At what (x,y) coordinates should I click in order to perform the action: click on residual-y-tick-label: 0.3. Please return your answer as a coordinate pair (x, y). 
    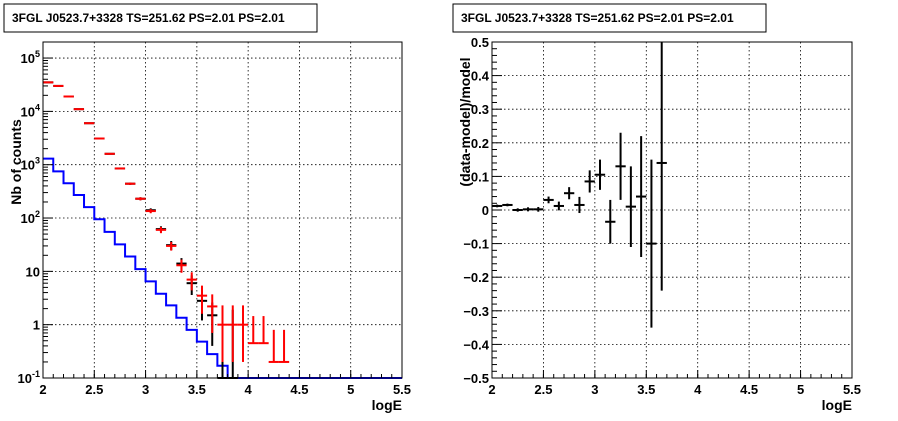
    Looking at the image, I should click on (480, 109).